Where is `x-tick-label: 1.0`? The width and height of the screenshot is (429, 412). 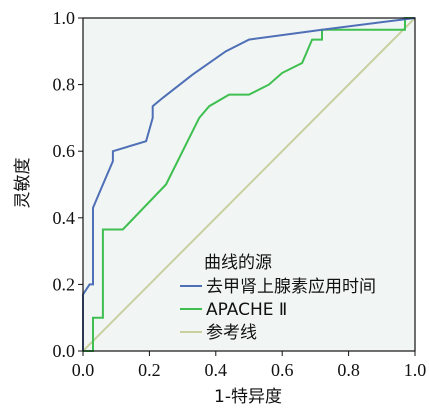
x-tick-label: 1.0 is located at coordinates (415, 370).